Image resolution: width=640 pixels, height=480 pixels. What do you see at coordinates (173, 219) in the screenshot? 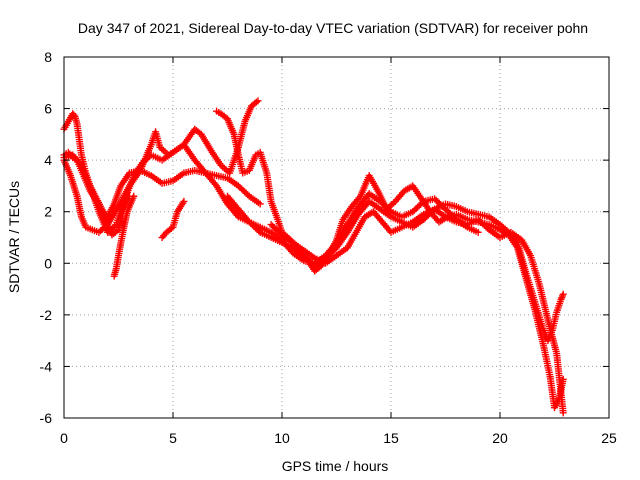
I see `series-arc-f` at bounding box center [173, 219].